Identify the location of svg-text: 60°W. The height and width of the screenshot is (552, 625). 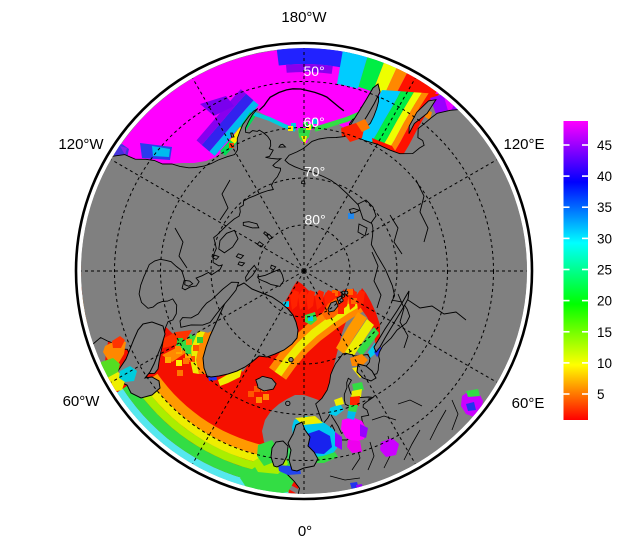
(82, 401).